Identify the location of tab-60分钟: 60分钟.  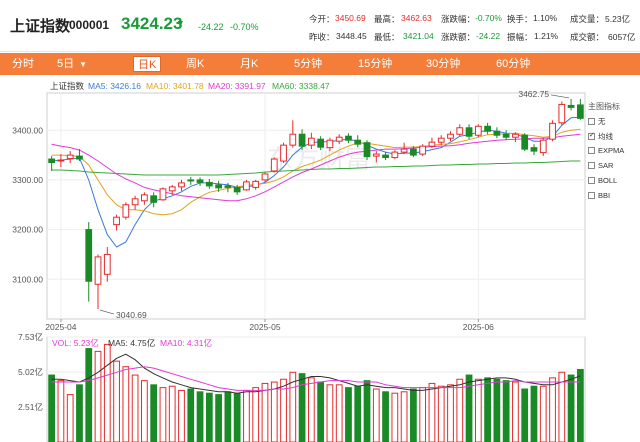
(513, 64).